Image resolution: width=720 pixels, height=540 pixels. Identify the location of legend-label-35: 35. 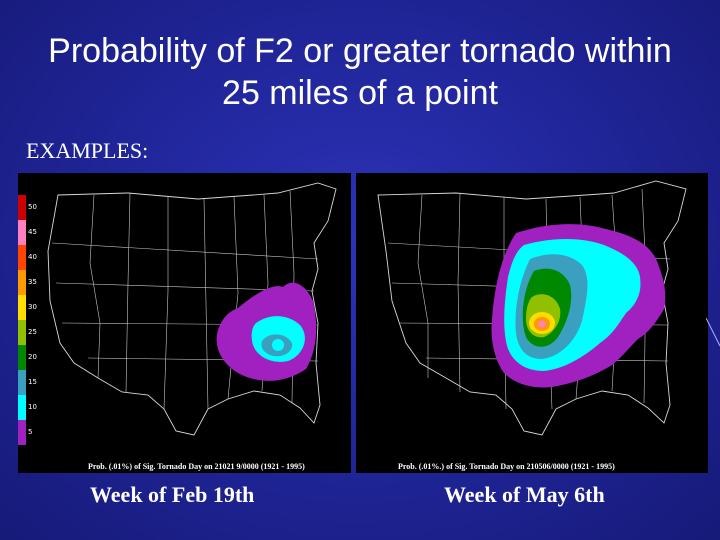
(32, 282).